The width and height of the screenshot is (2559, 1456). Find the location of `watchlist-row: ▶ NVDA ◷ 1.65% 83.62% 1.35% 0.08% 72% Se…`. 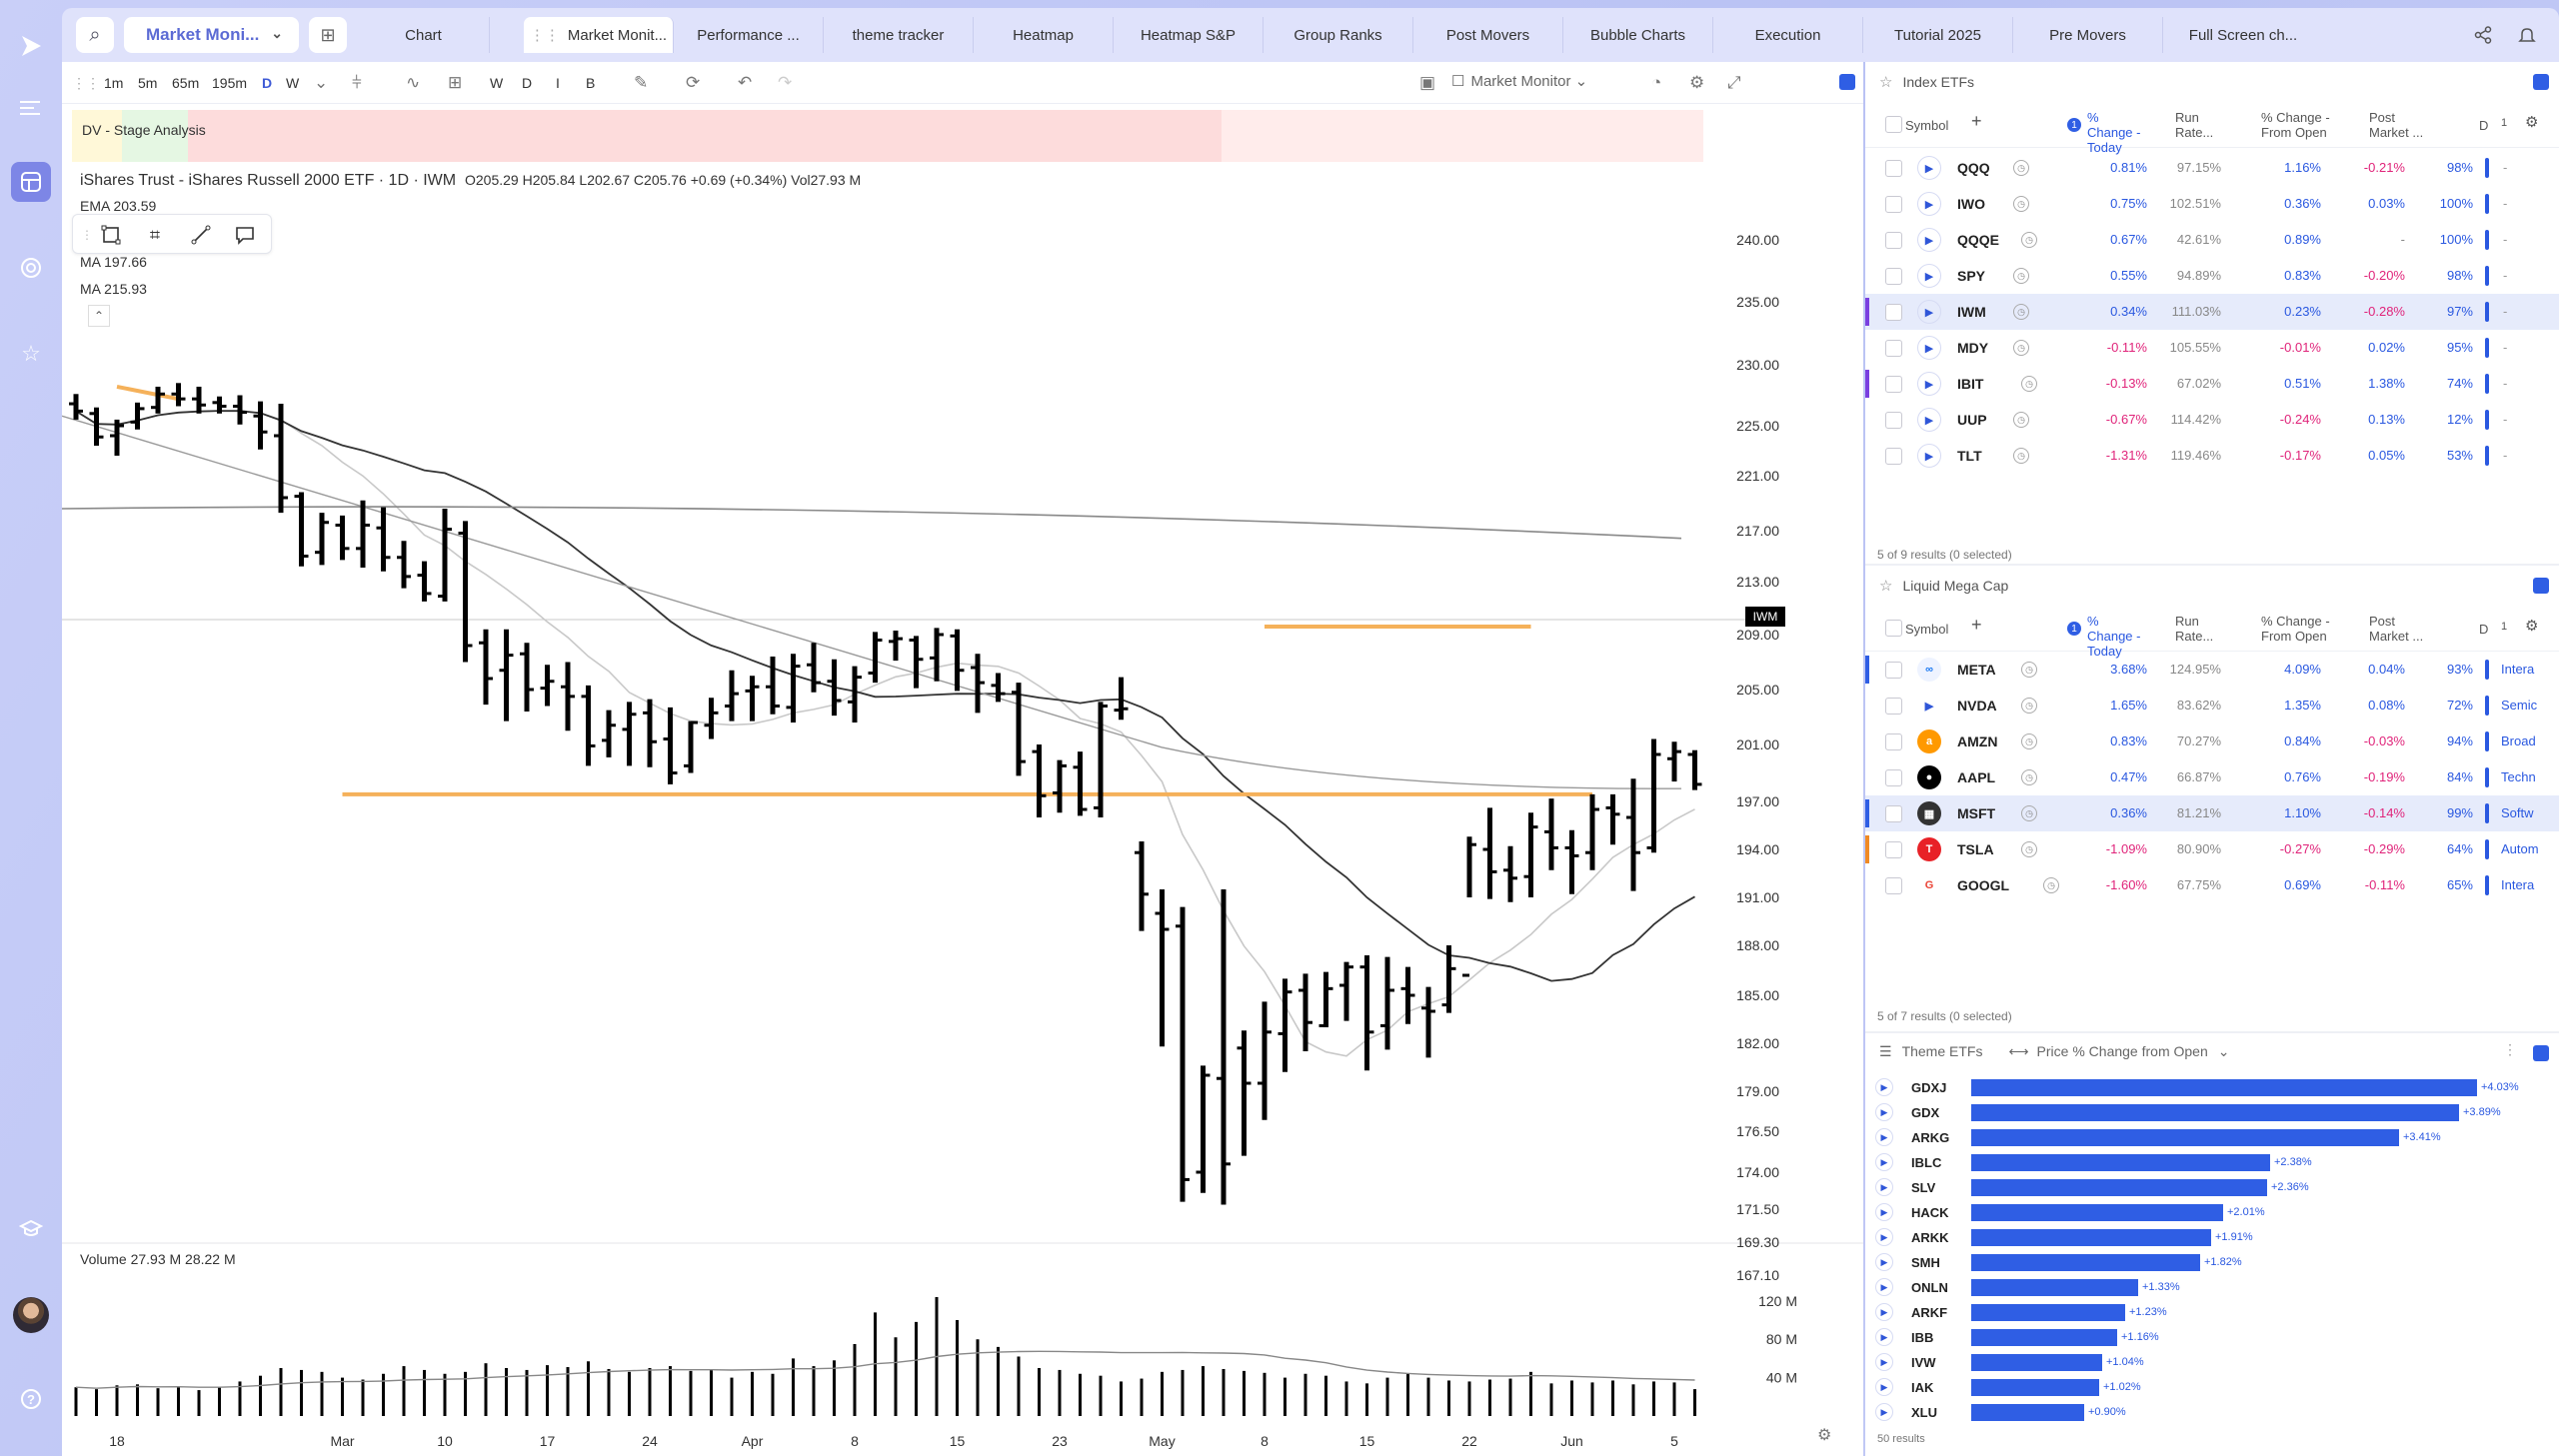

watchlist-row: ▶ NVDA ◷ 1.65% 83.62% 1.35% 0.08% 72% Se… is located at coordinates (2212, 706).